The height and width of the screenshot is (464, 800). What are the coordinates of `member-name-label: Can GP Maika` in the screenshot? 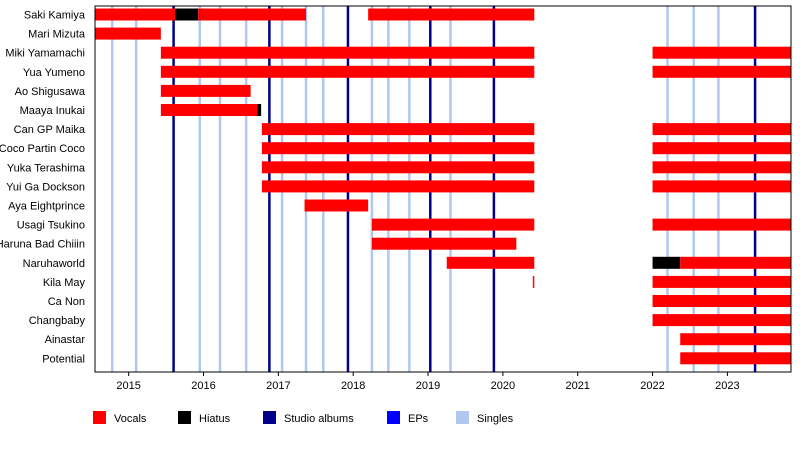 It's located at (50, 130).